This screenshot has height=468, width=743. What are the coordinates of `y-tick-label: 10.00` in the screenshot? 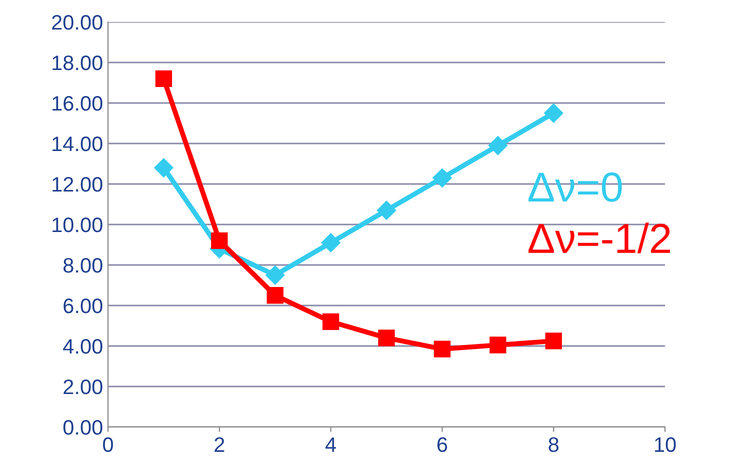 It's located at (77, 225).